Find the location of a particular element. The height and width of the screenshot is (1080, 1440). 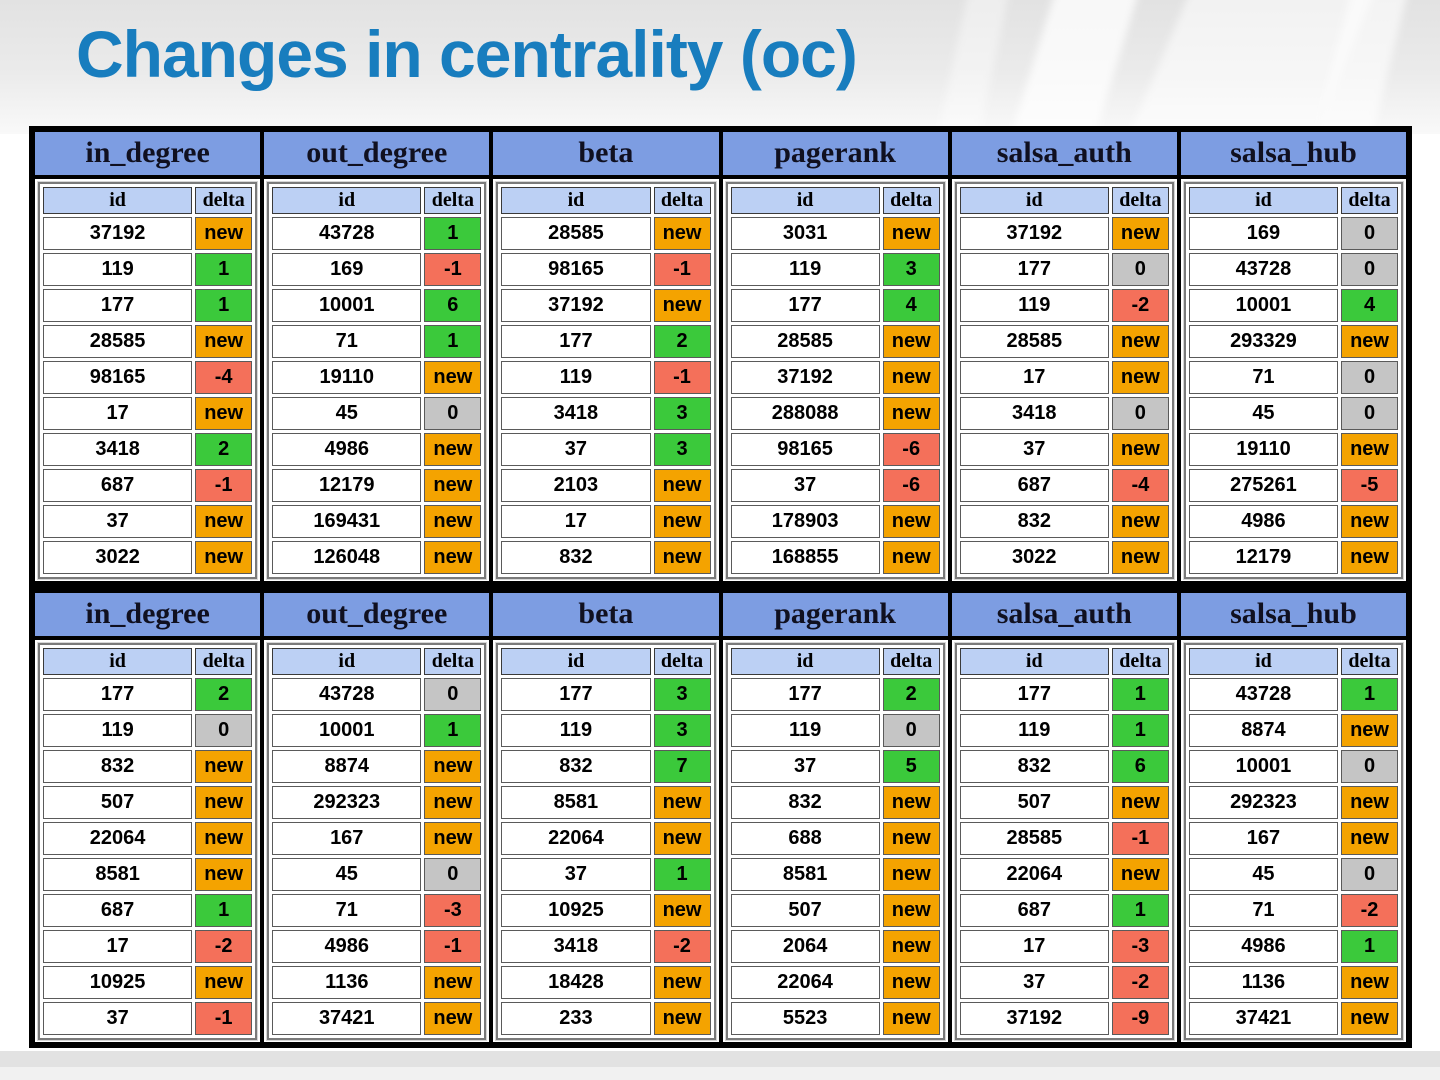

table-row: 37 1 is located at coordinates (606, 874).